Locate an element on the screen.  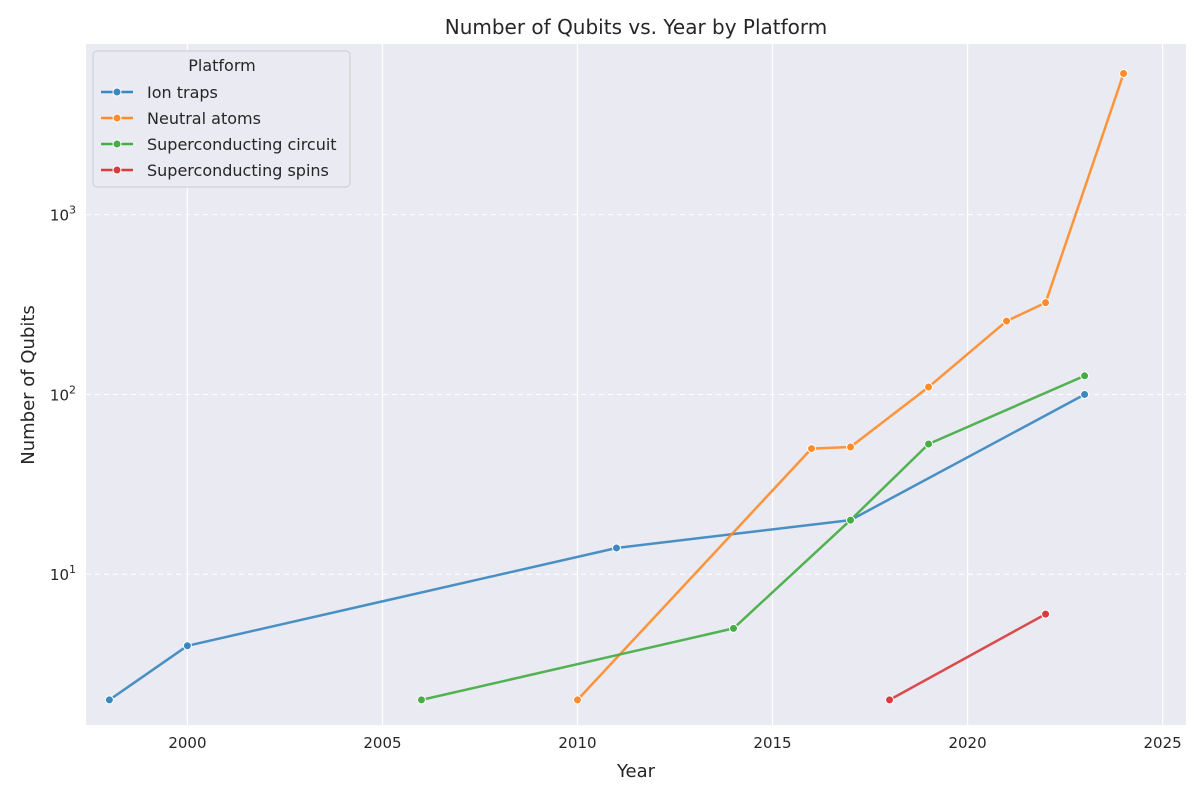
legend-label: Superconducting circuit is located at coordinates (242, 144).